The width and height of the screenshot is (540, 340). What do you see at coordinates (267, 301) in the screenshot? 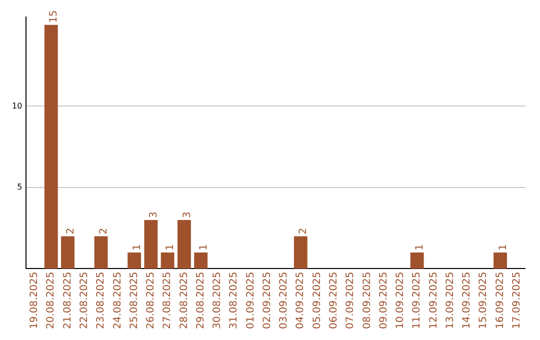
I see `x-tick-label: 02.09.2025` at bounding box center [267, 301].